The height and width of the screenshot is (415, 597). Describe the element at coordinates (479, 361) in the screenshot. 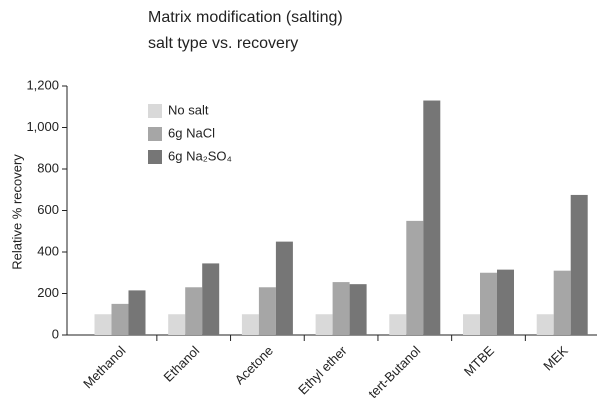

I see `x-tick-label: MTBE` at that location.